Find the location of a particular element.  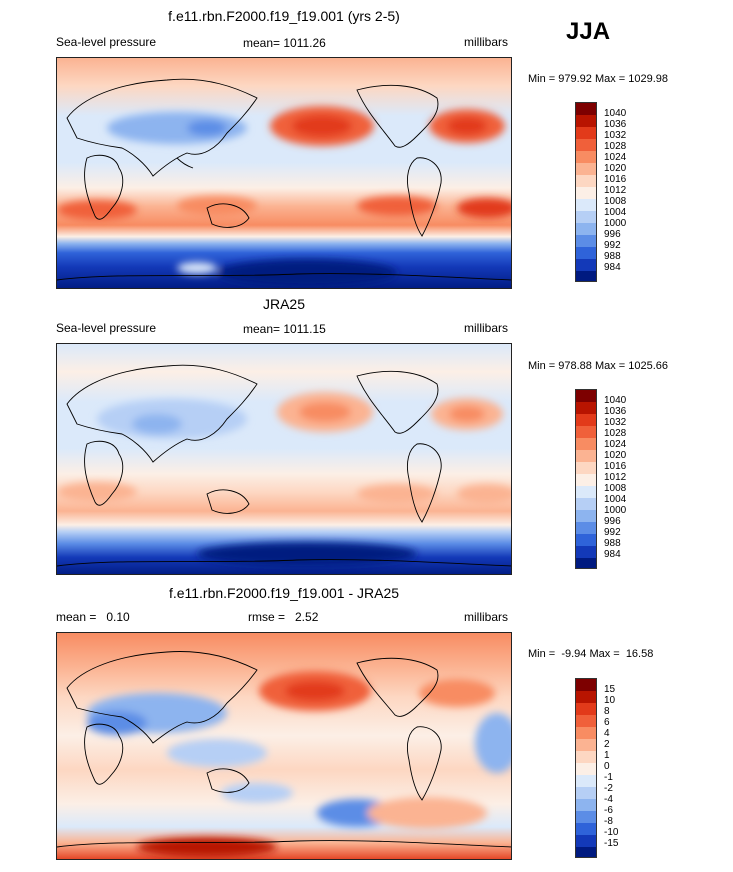

cbar3-label: 2 is located at coordinates (607, 744).